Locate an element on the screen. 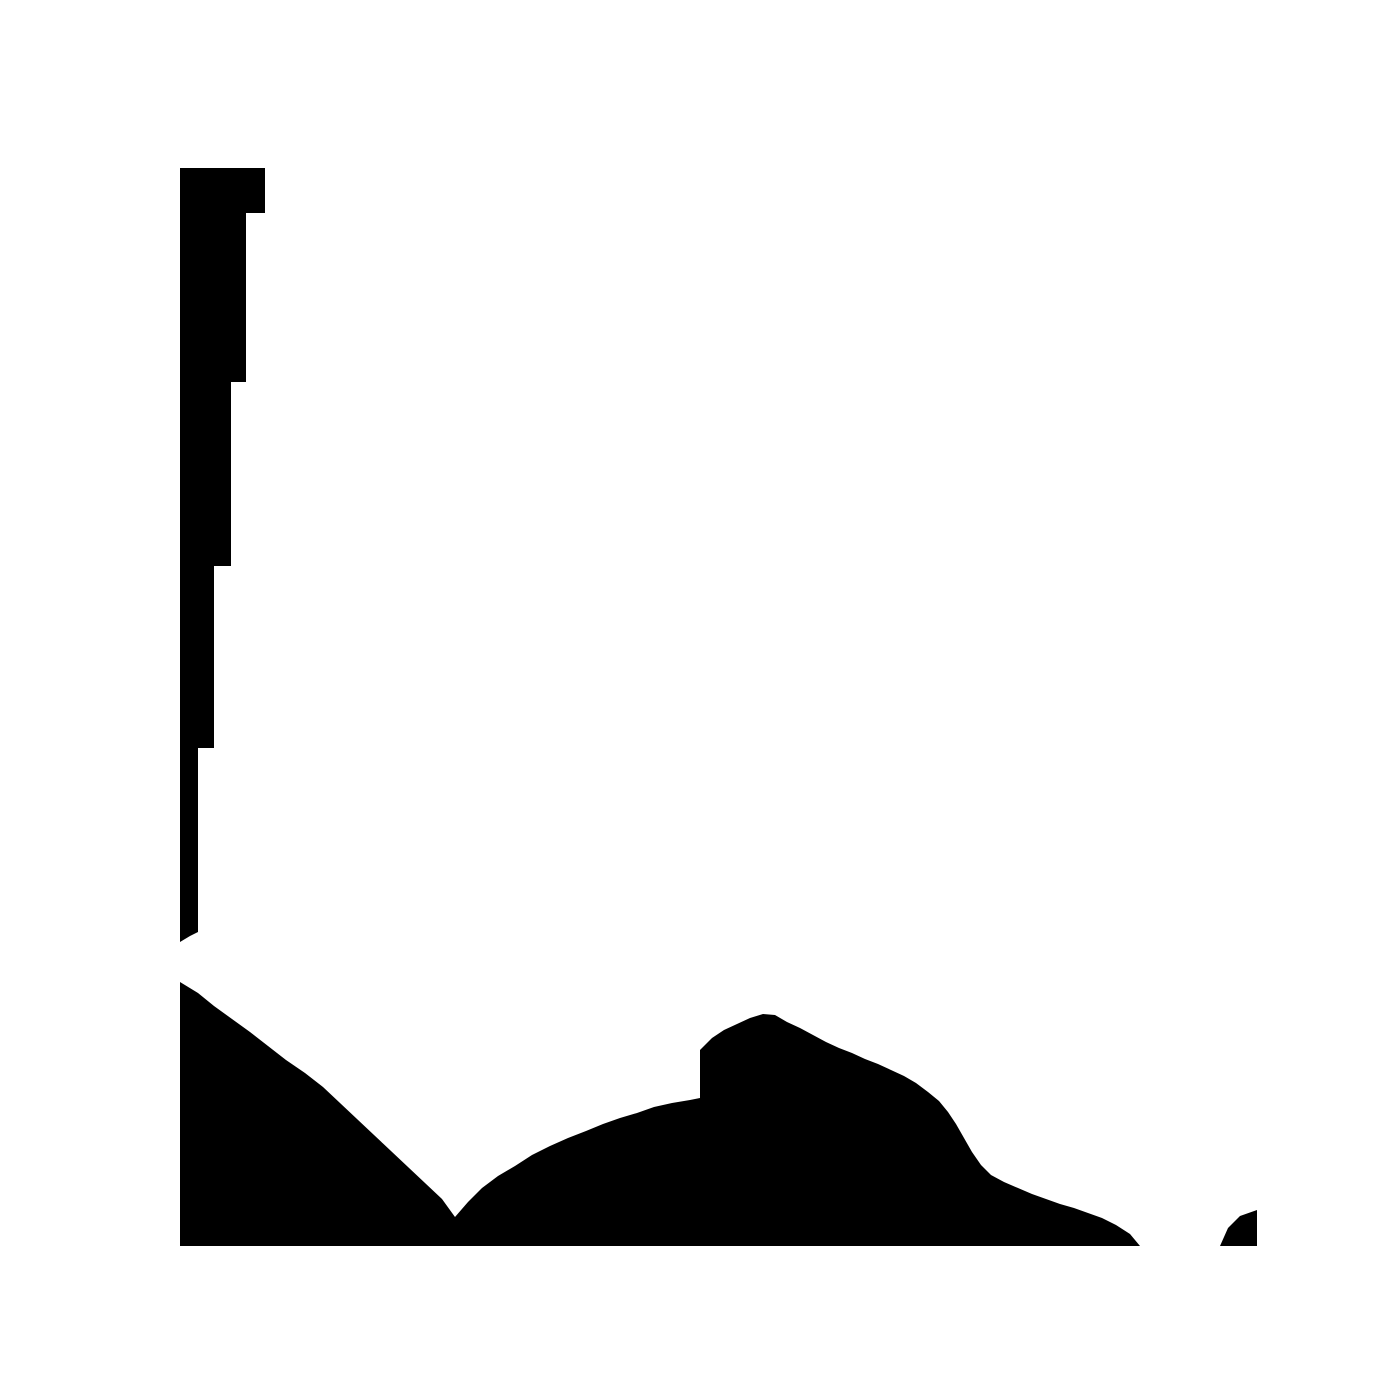 Image resolution: width=1400 pixels, height=1400 pixels. bottom-silhouette is located at coordinates (718, 1114).